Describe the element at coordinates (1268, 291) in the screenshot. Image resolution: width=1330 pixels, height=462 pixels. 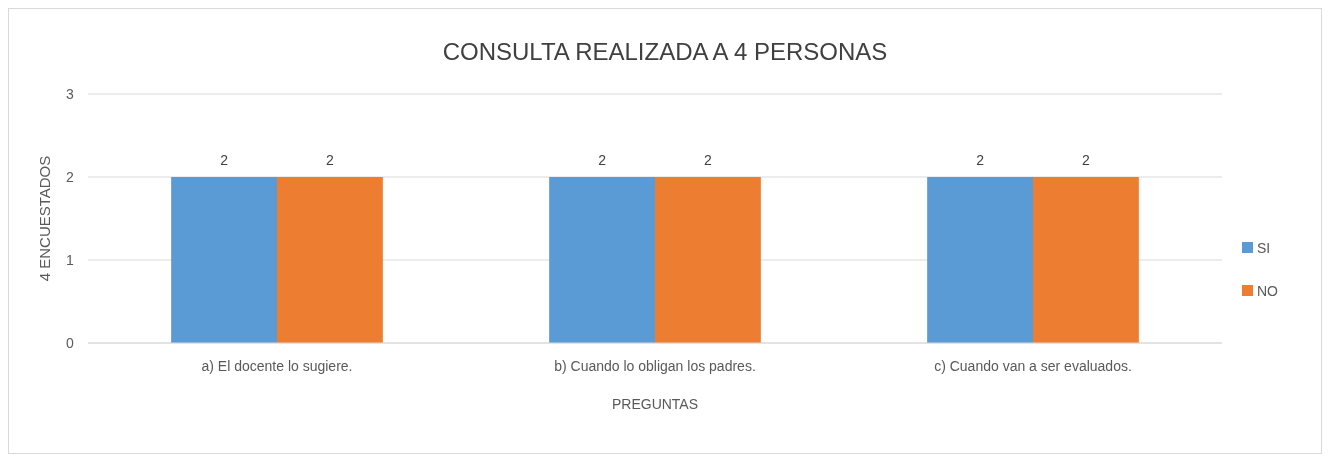
I see `legend-label: NO` at that location.